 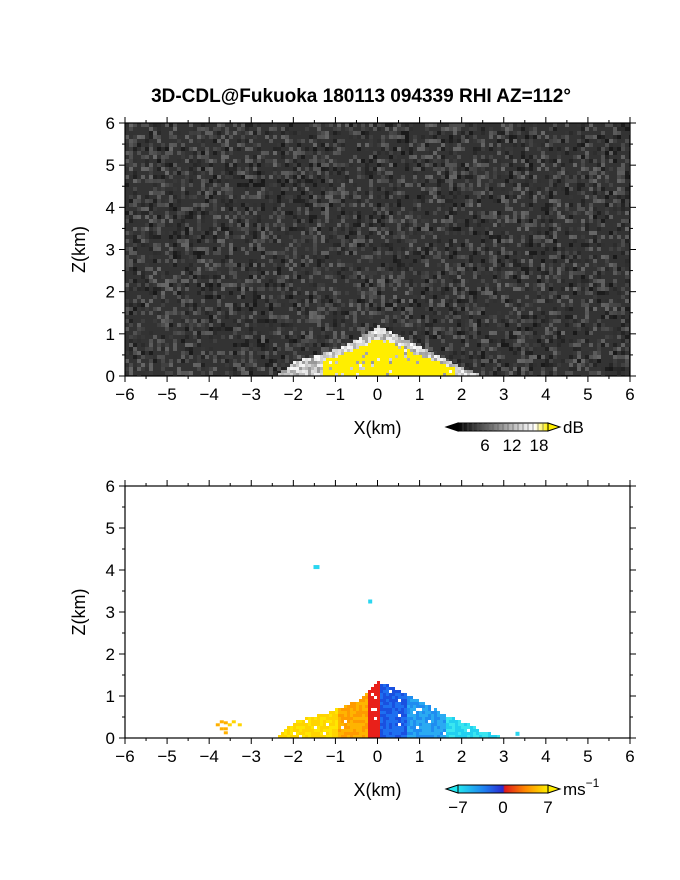 What do you see at coordinates (361, 96) in the screenshot?
I see `figure-title: 3D-CDL@Fukuoka 180113 094339 RHI AZ=112°` at bounding box center [361, 96].